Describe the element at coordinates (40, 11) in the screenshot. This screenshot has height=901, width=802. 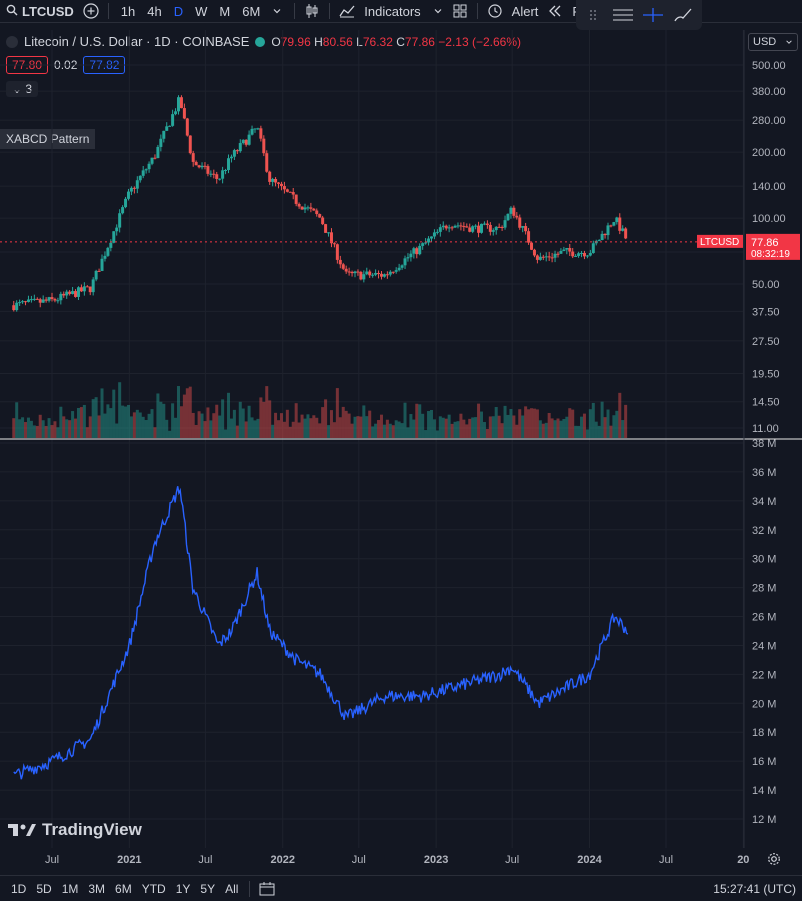
I see `symbol-search: LTCUSD` at that location.